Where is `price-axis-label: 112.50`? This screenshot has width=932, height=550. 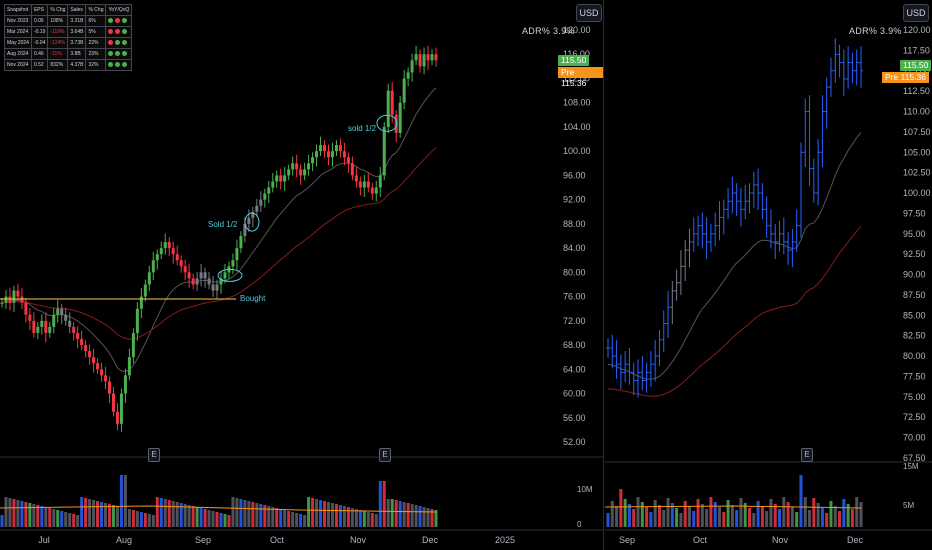
price-axis-label: 112.50 is located at coordinates (916, 91).